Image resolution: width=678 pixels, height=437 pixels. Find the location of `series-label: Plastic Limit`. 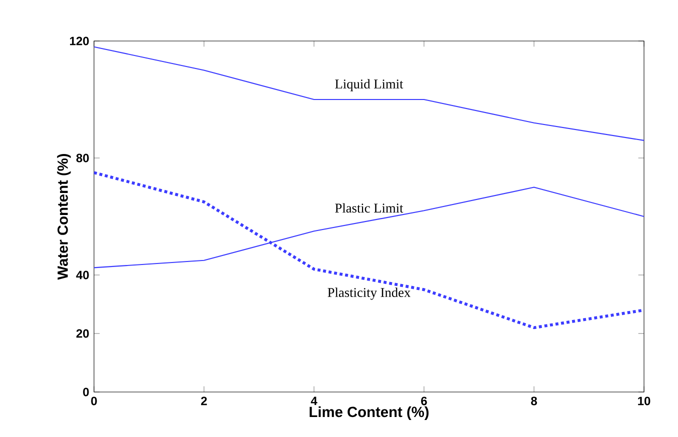

series-label: Plastic Limit is located at coordinates (369, 208).